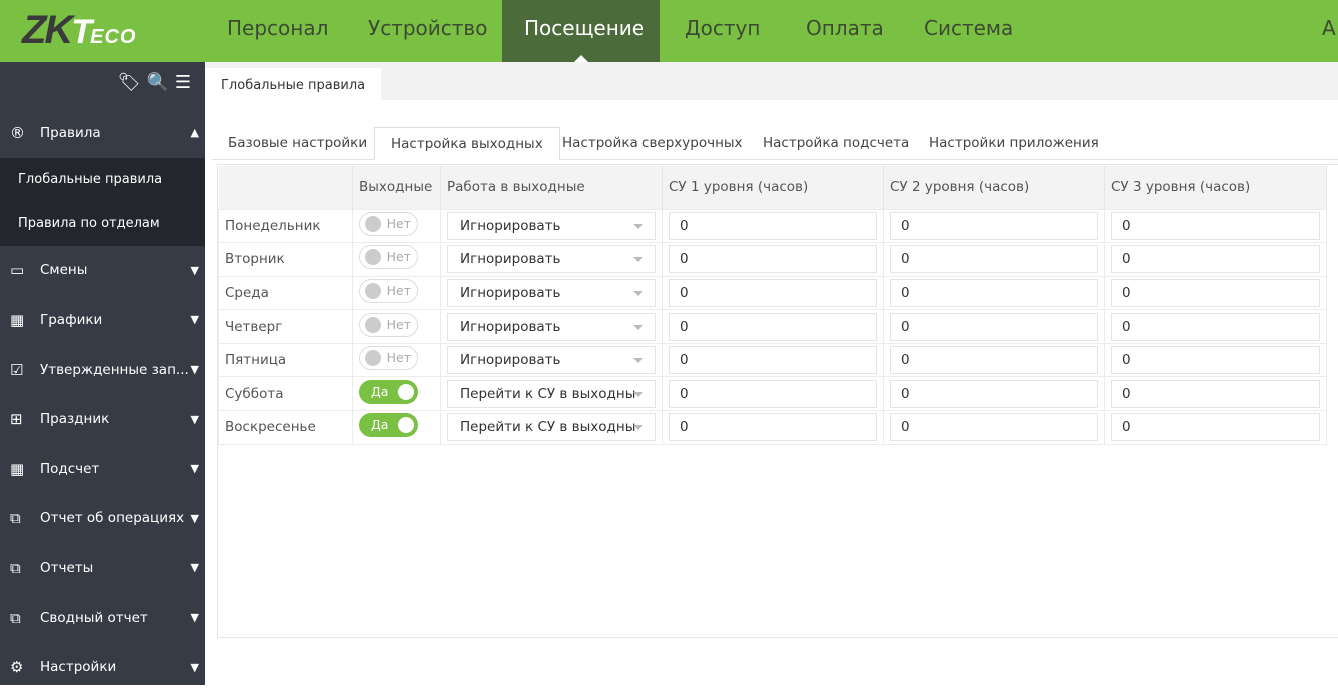  Describe the element at coordinates (969, 28) in the screenshot. I see `nav-5: Система` at that location.